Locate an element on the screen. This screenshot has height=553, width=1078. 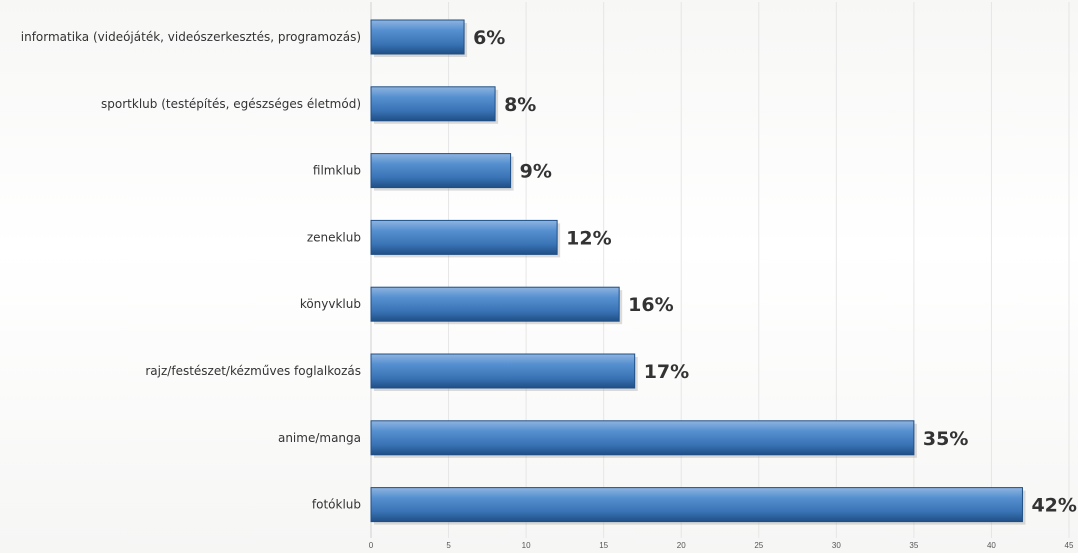
x-tick-label: 30 is located at coordinates (836, 545).